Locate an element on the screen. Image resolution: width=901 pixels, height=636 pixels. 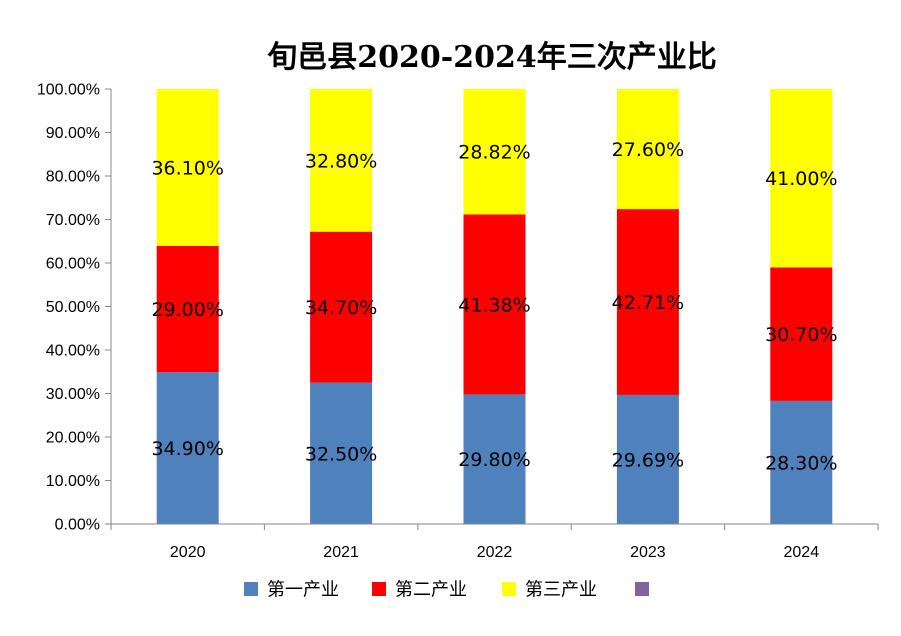
x-tick-label-2023: 2023 is located at coordinates (648, 552).